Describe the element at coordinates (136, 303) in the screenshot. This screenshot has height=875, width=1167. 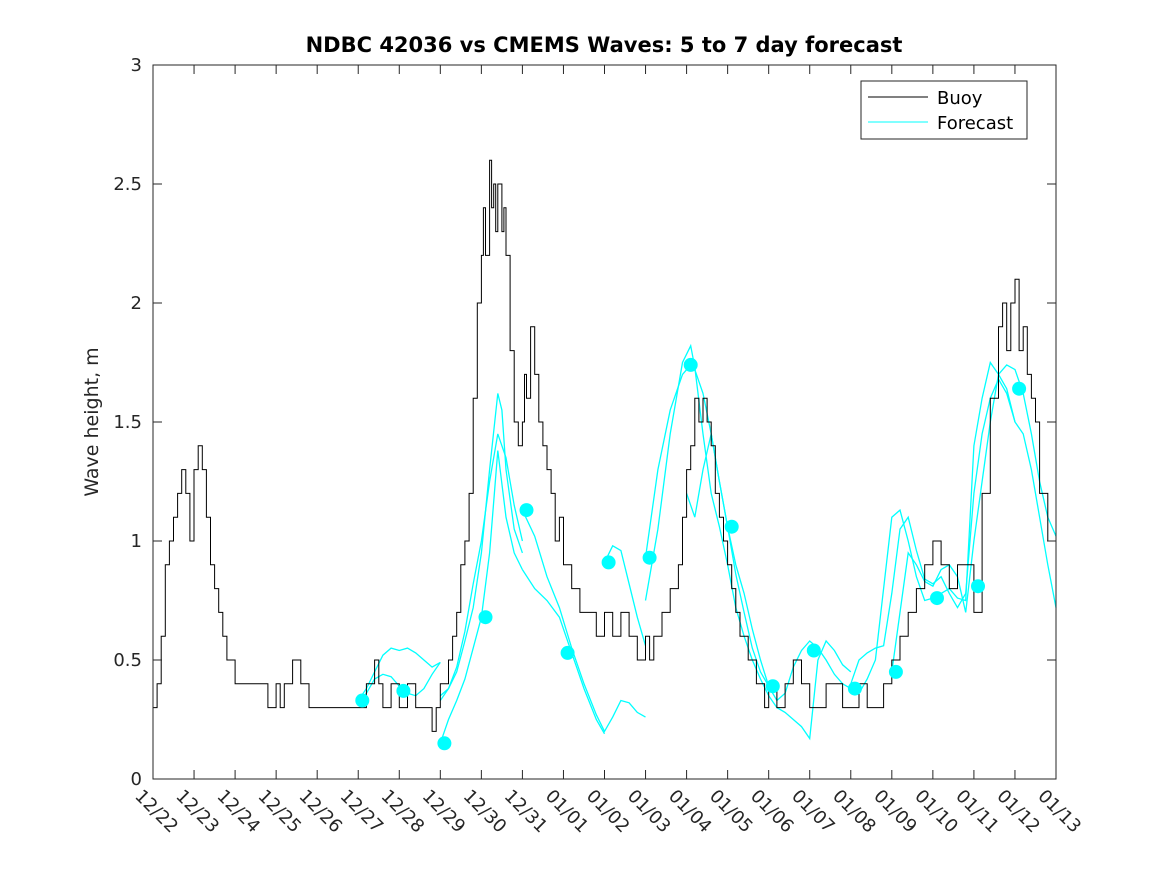
I see `y-tick-label: 2` at that location.